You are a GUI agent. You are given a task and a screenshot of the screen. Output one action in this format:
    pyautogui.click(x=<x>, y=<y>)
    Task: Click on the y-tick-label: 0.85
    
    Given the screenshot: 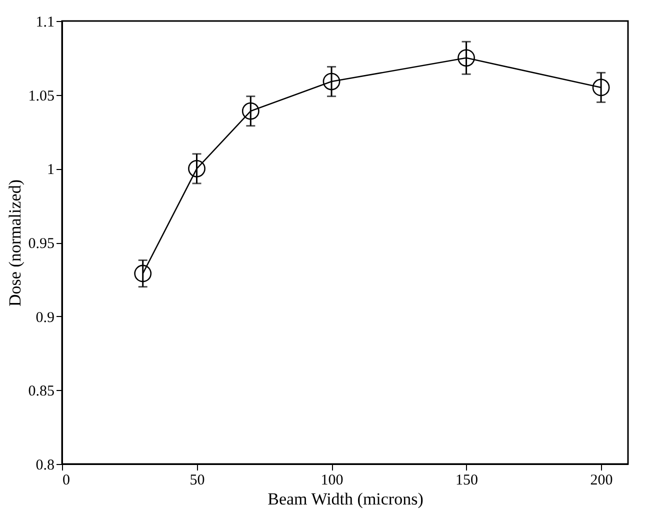 What is the action you would take?
    pyautogui.click(x=41, y=392)
    